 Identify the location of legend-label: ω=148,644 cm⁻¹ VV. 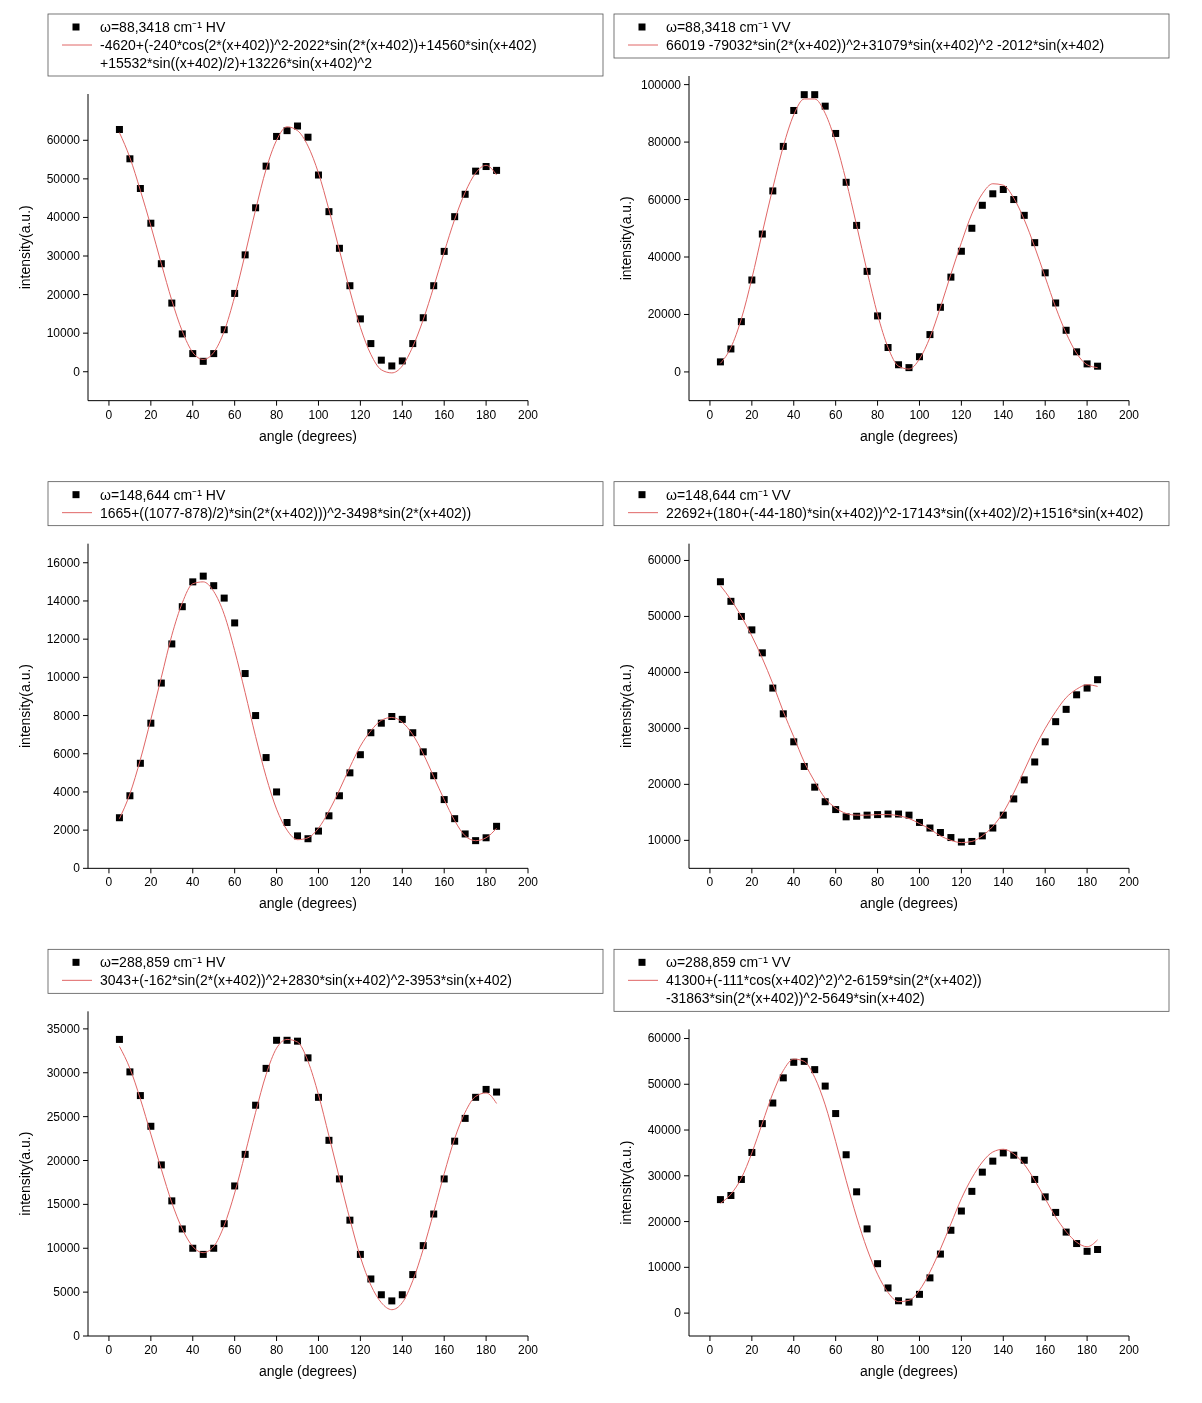
(729, 494).